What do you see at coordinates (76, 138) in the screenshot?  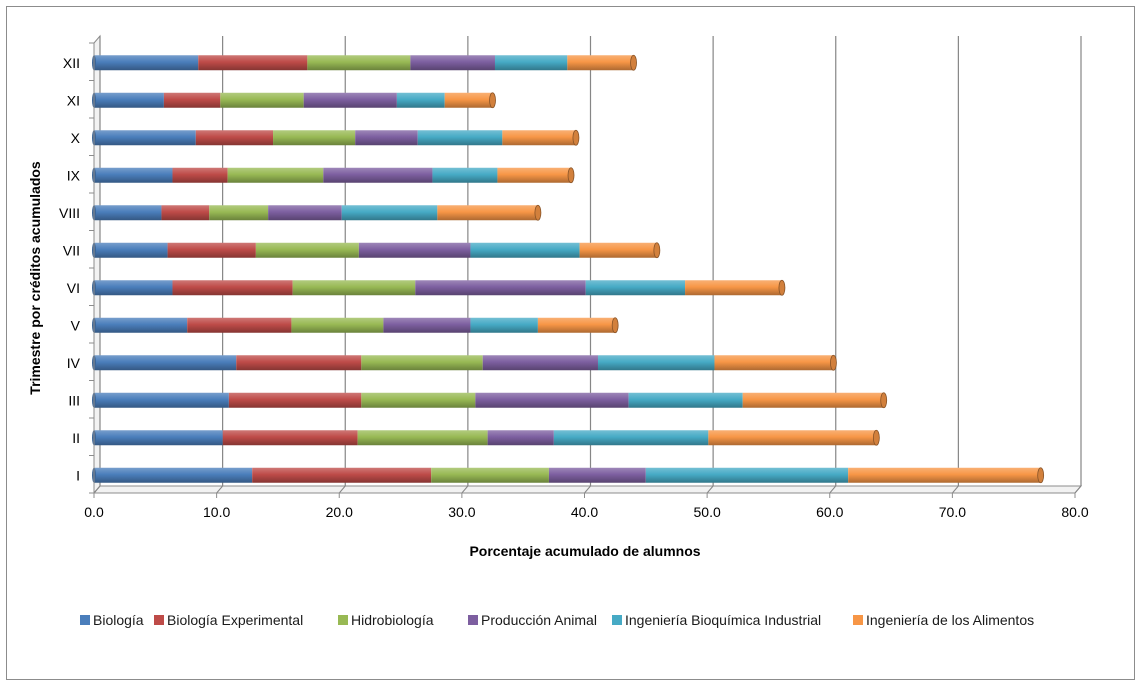 I see `y-tick-label-X: X` at bounding box center [76, 138].